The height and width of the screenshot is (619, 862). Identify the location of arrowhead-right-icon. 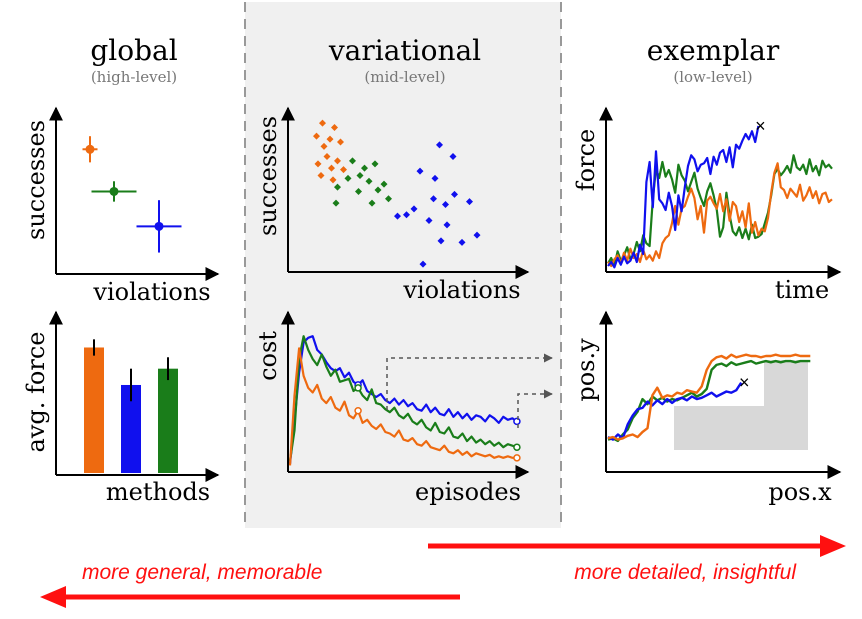
(833, 546).